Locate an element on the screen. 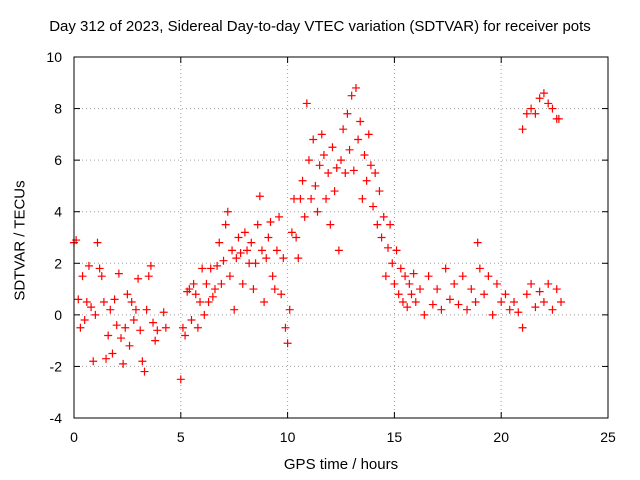 This screenshot has width=640, height=480. y-tick-label: 6 is located at coordinates (58, 160).